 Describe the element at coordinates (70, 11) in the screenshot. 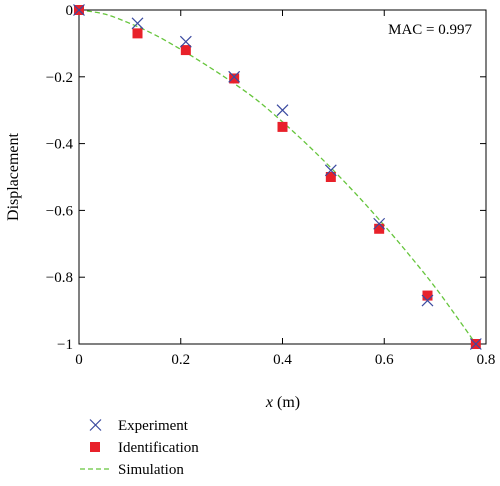

I see `y-tick-label: 0` at that location.